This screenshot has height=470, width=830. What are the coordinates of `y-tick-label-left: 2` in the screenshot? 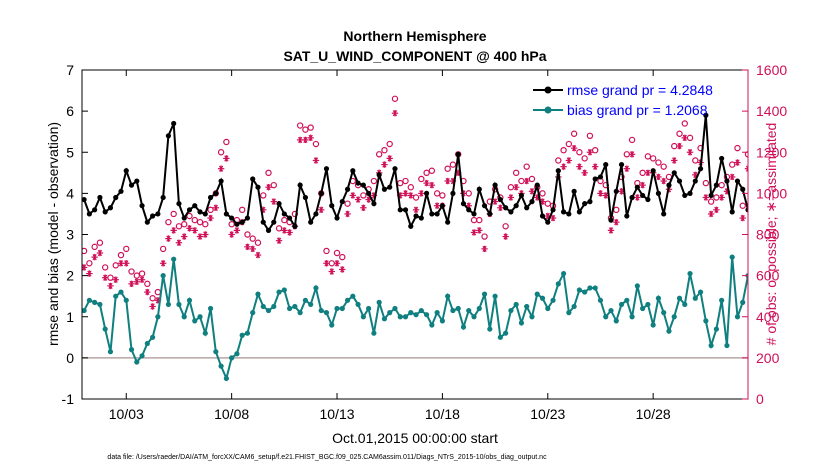 It's located at (70, 276).